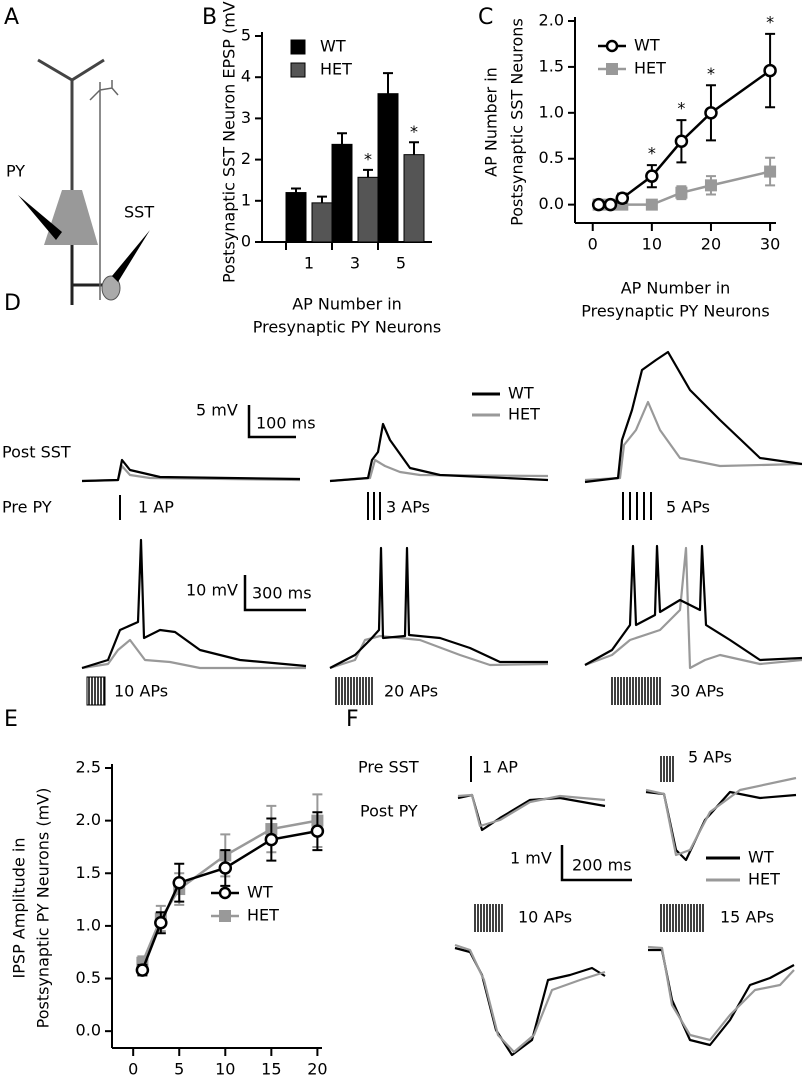  What do you see at coordinates (229, 141) in the screenshot?
I see `y-axis-label: Postsynaptic SST Neuron EPSP (mV)` at bounding box center [229, 141].